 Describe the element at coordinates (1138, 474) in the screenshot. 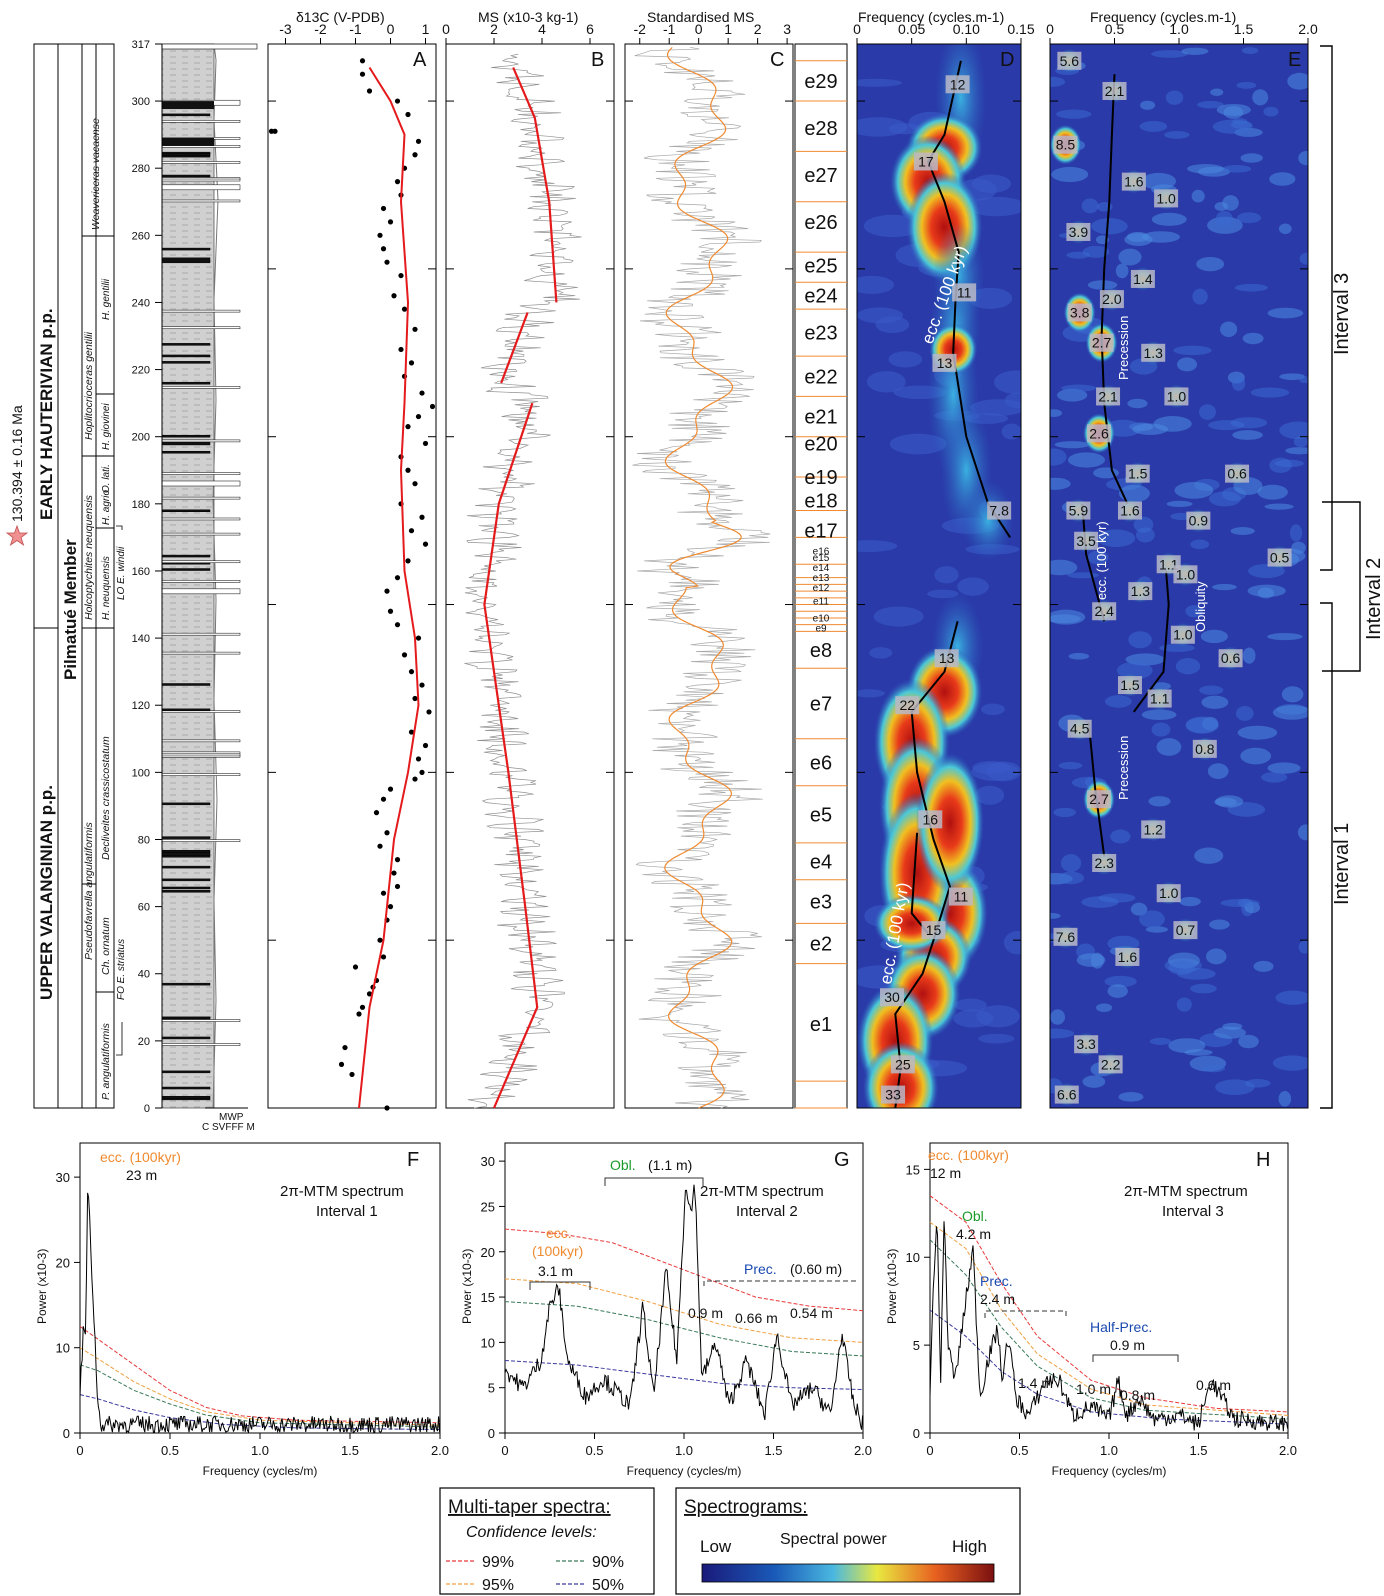

I see `period-label: 1.5` at that location.